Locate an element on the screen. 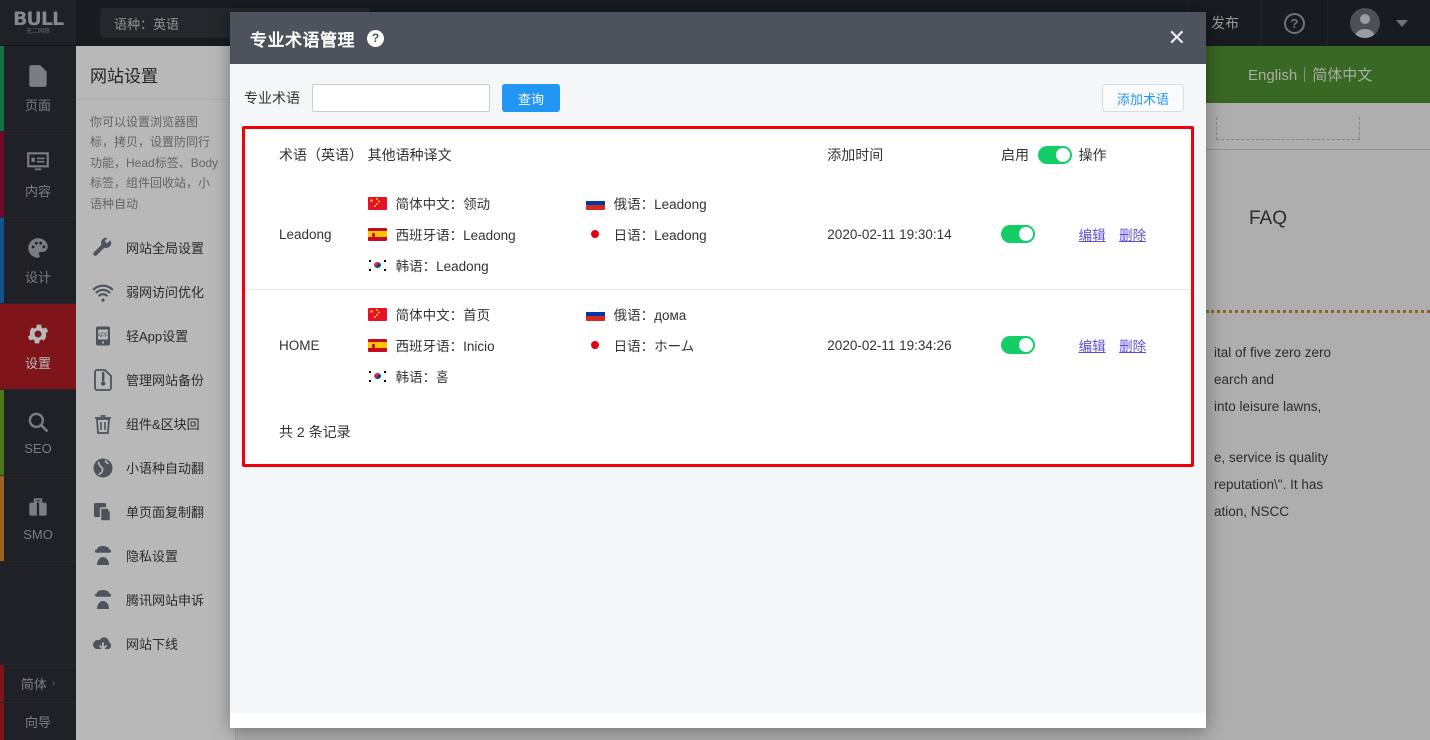 This screenshot has width=1430, height=740. cell-translations: 简体中文：领动 俄语：Leadong 西班牙语：Leadong is located at coordinates (597, 234).